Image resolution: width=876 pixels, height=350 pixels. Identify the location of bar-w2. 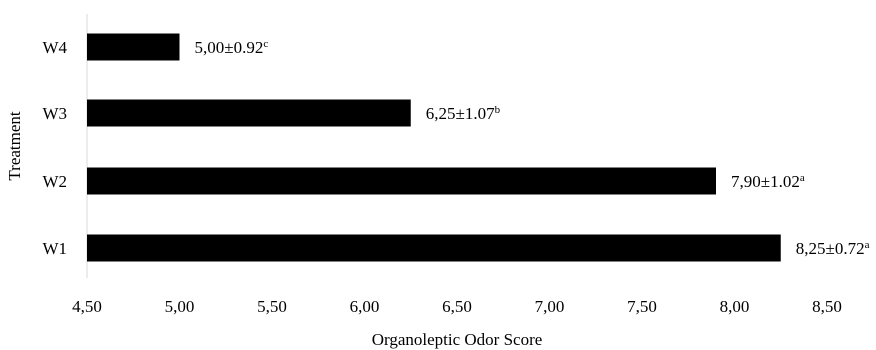
(401, 181).